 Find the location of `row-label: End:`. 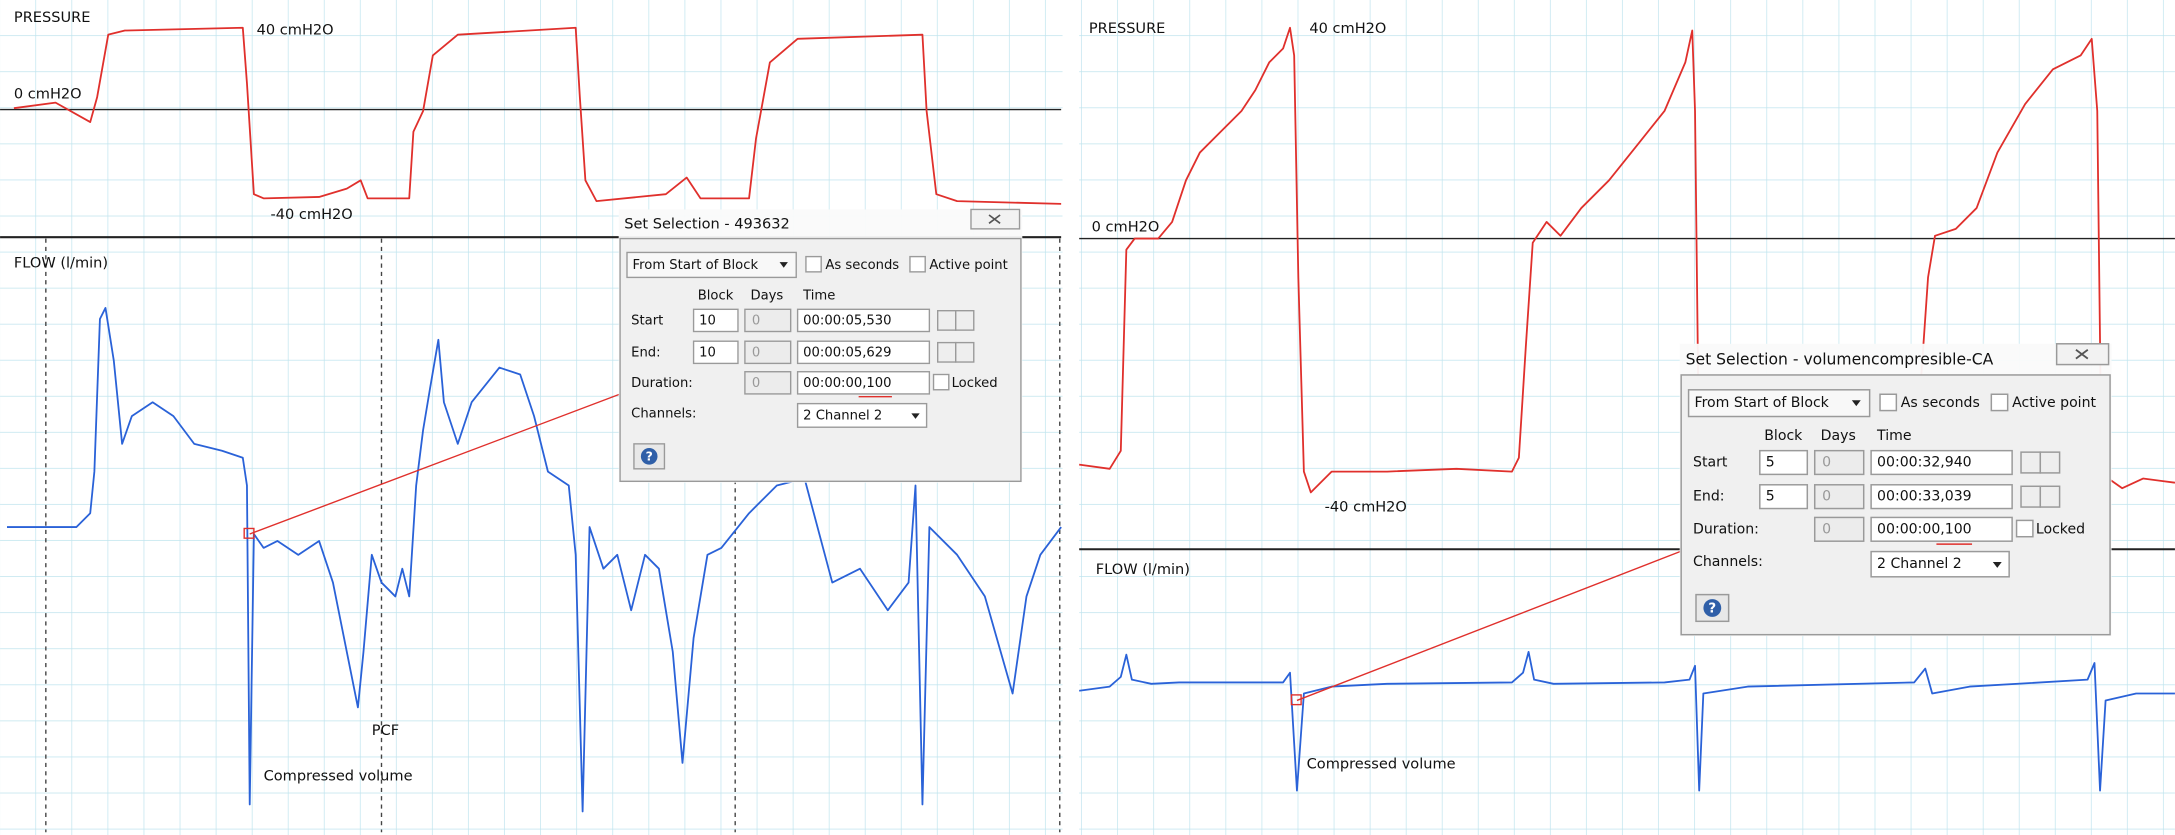

row-label: End: is located at coordinates (645, 352).